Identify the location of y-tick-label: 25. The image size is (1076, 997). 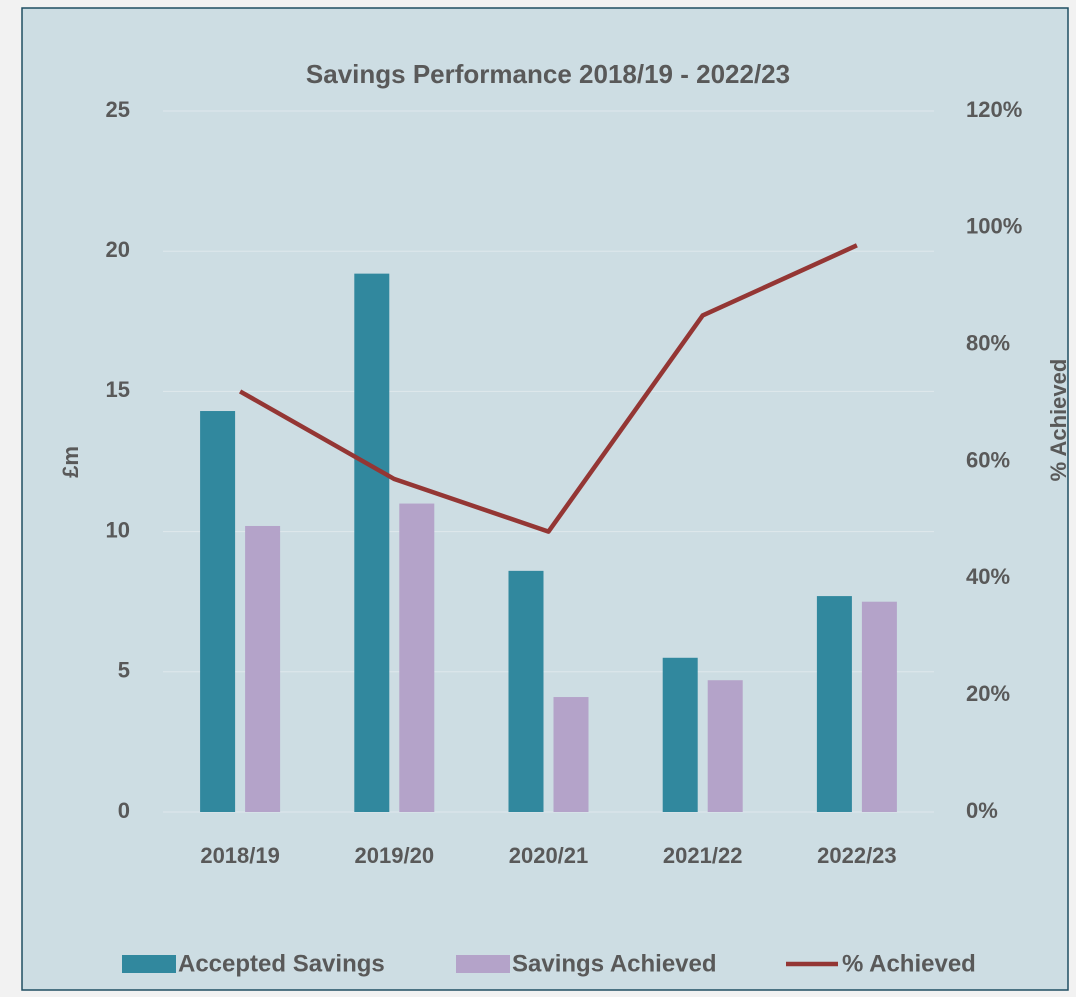
(118, 109).